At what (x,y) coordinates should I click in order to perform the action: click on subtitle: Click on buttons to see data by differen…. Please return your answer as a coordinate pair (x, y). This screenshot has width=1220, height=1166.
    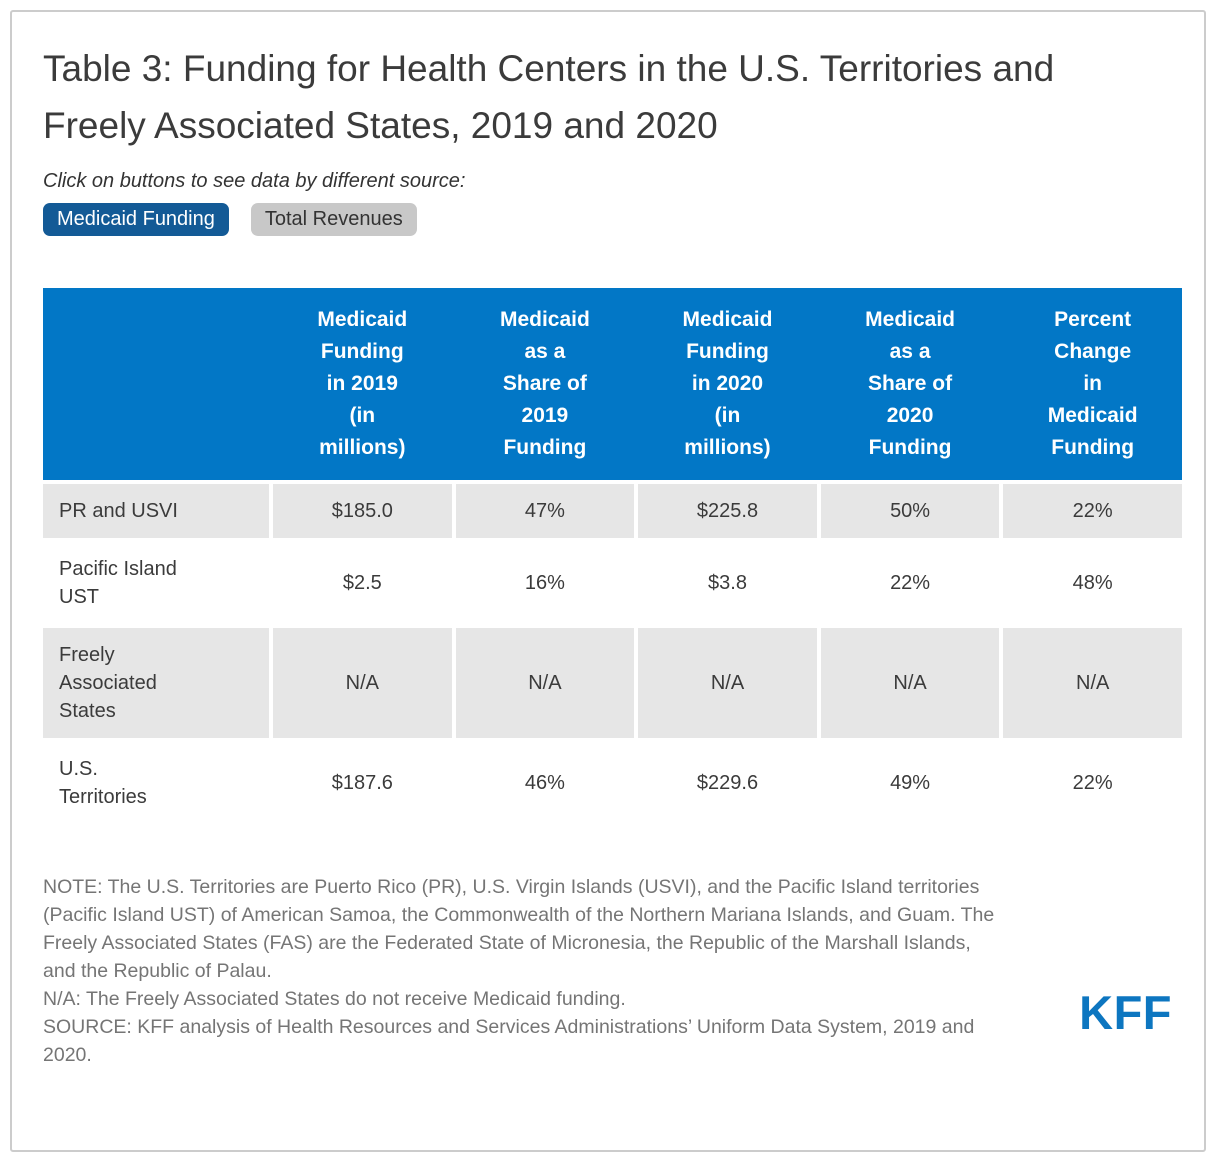
    Looking at the image, I should click on (254, 181).